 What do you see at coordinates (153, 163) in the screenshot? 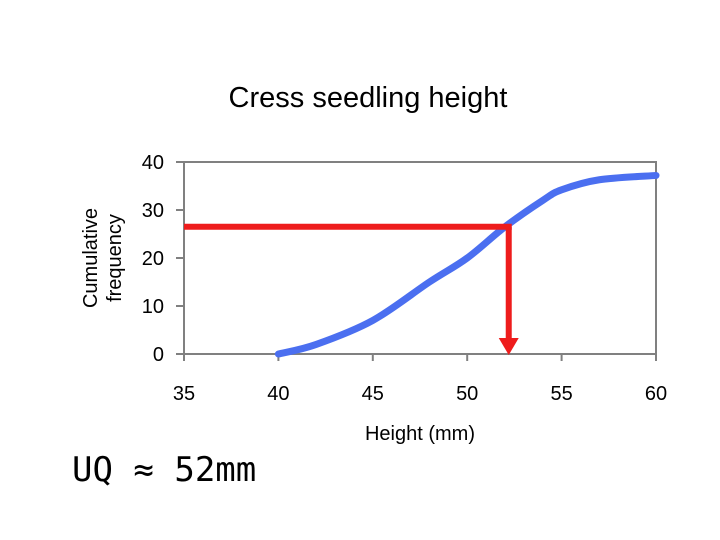
I see `y-tick-label: 40` at bounding box center [153, 163].